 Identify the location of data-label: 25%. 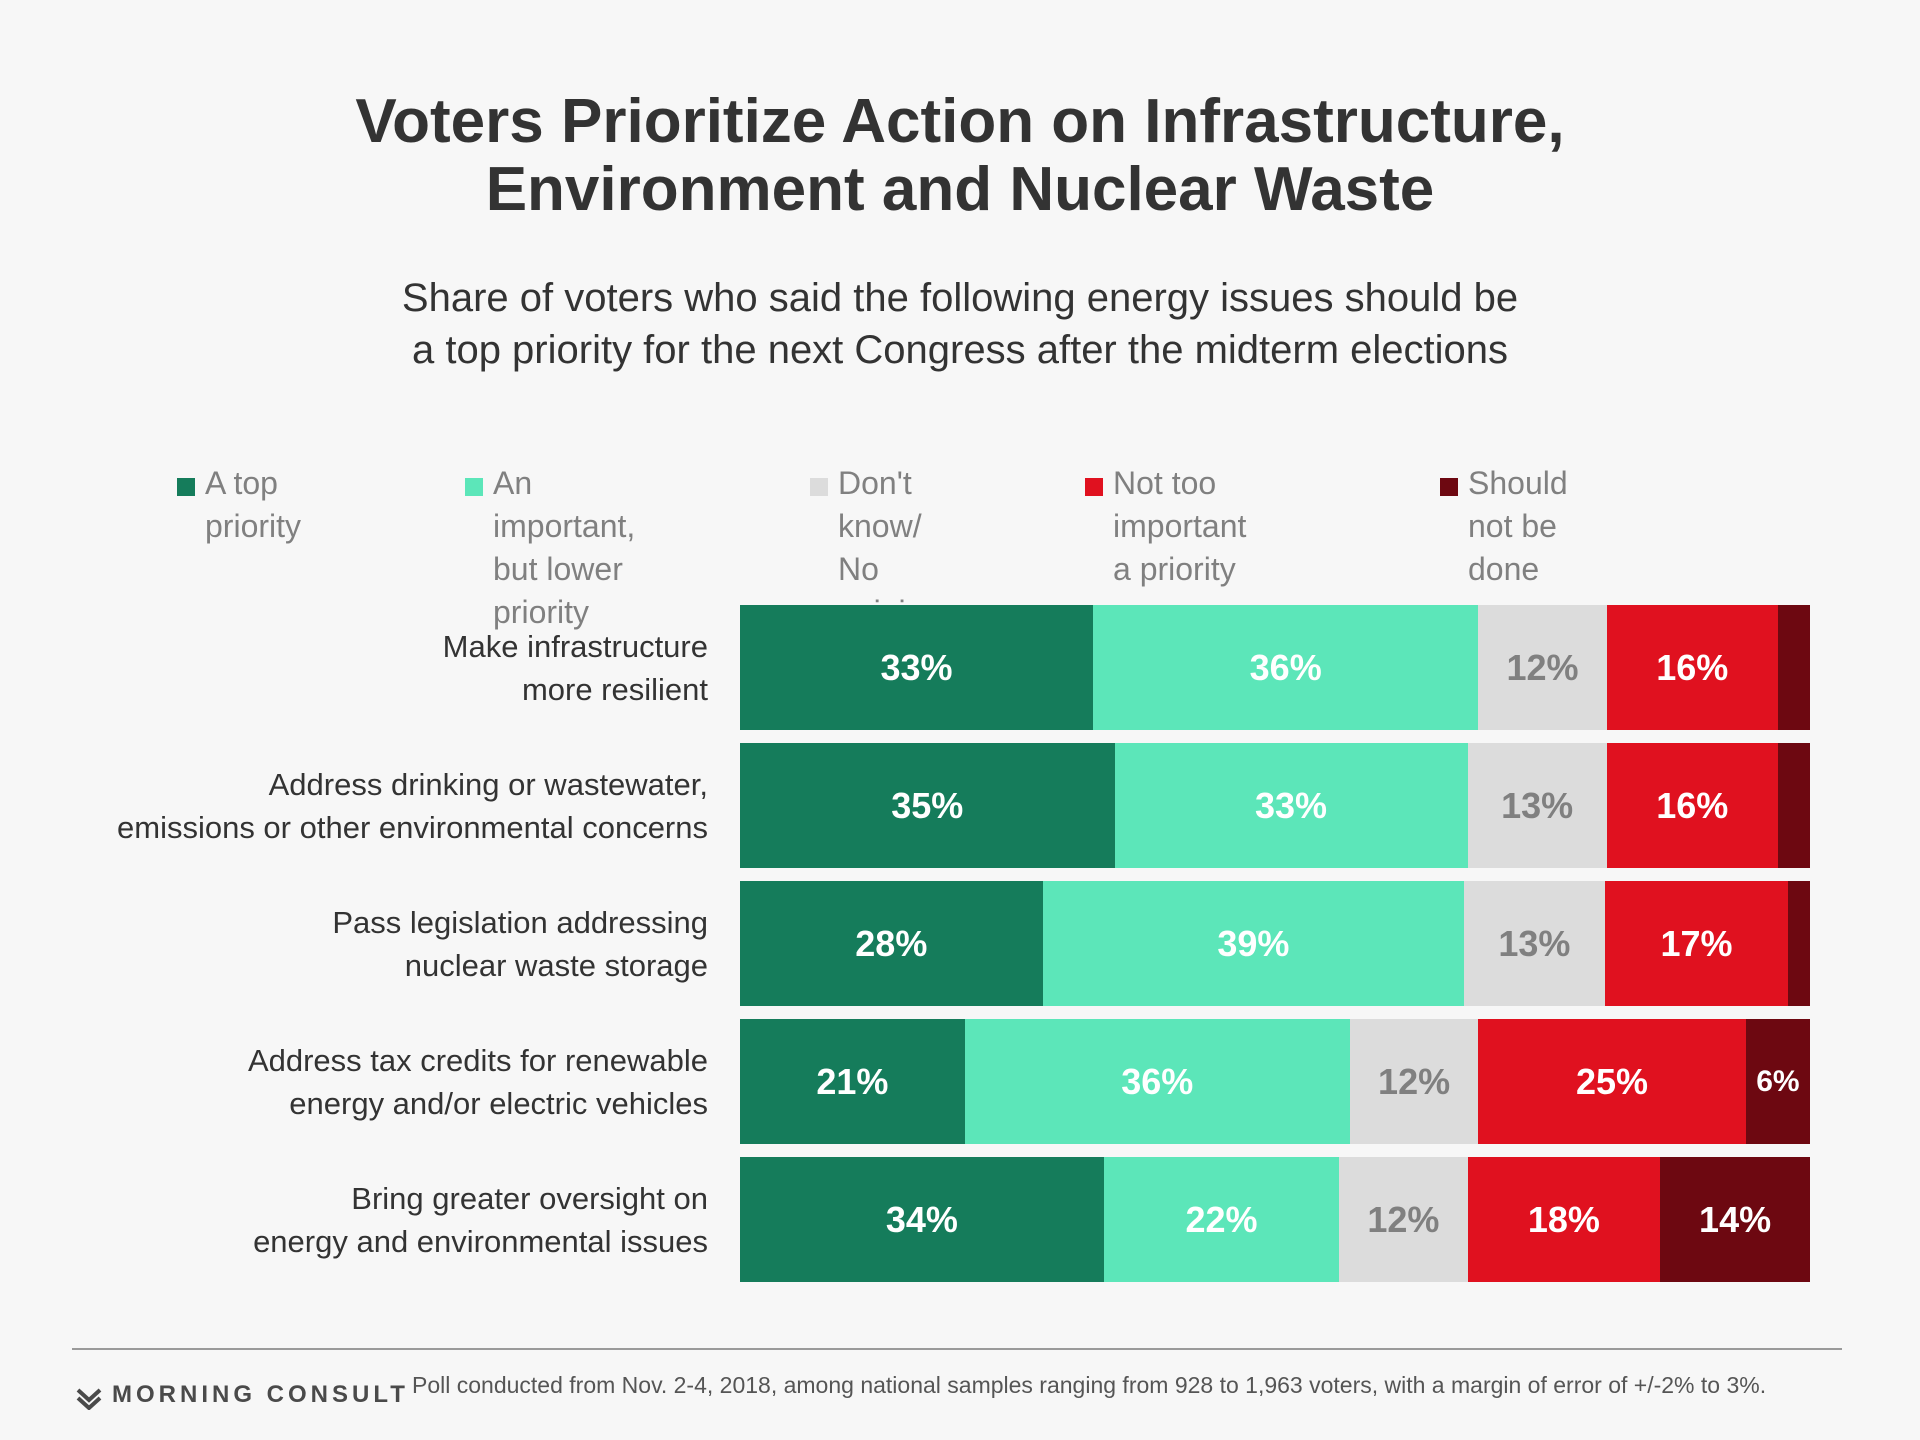
(1612, 1081).